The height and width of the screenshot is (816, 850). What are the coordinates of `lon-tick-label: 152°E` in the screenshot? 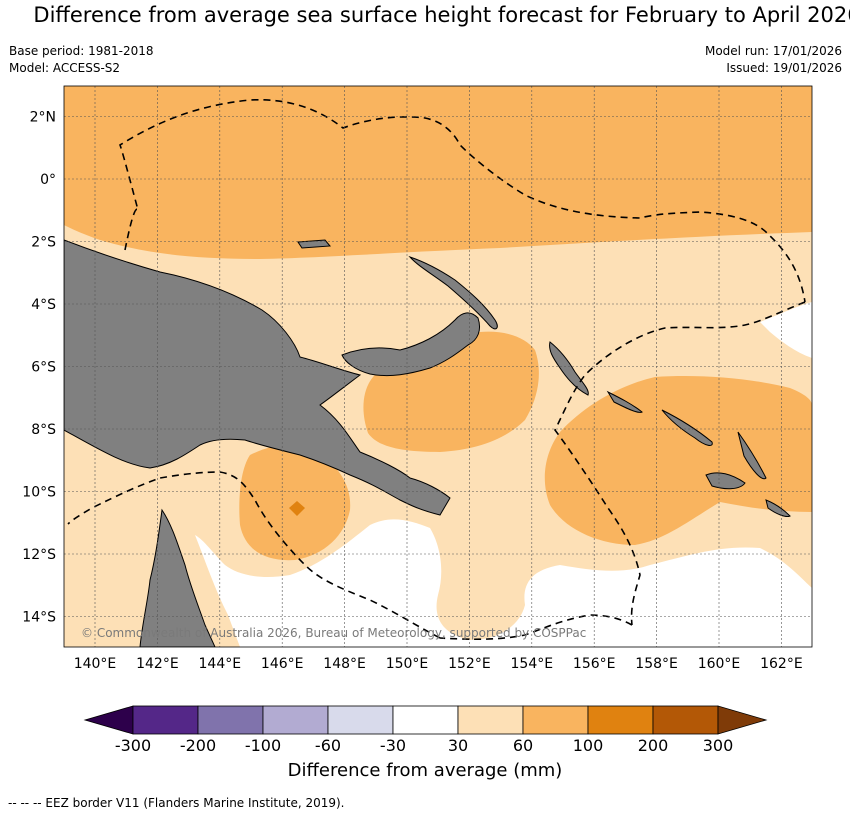 It's located at (469, 664).